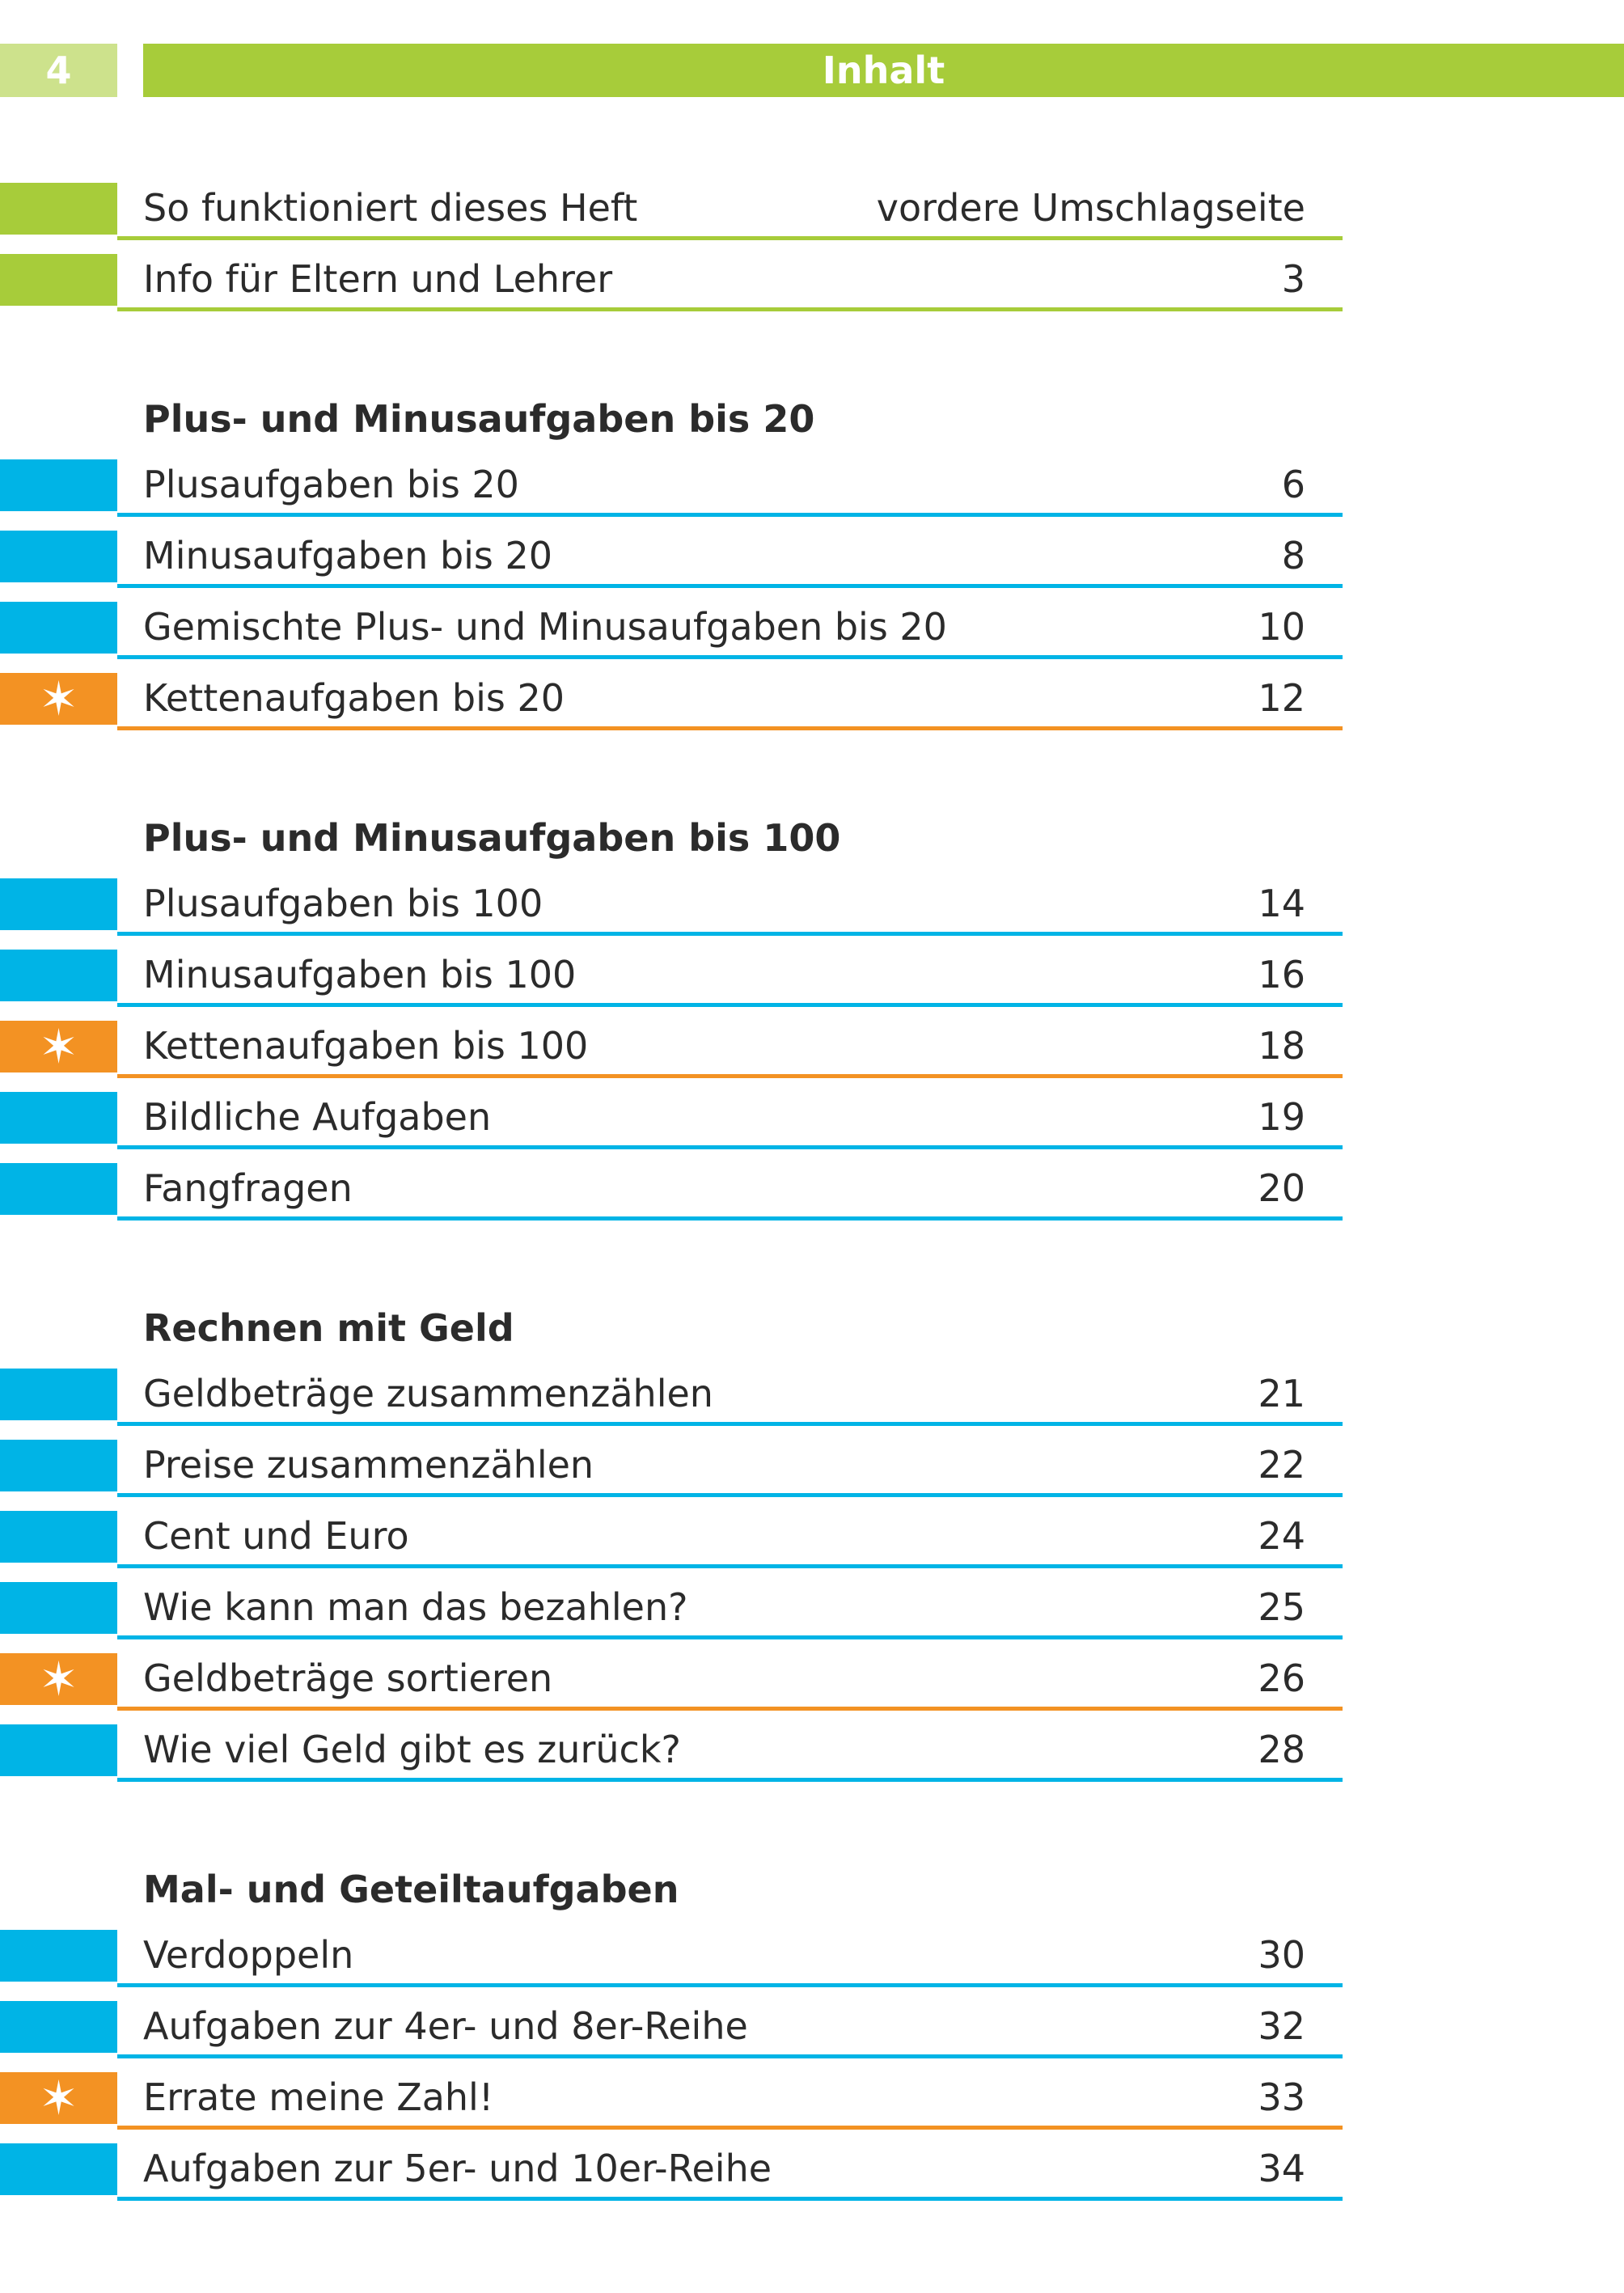  Describe the element at coordinates (671, 492) in the screenshot. I see `toc-entry: Plusaufgaben bis 20 6` at that location.